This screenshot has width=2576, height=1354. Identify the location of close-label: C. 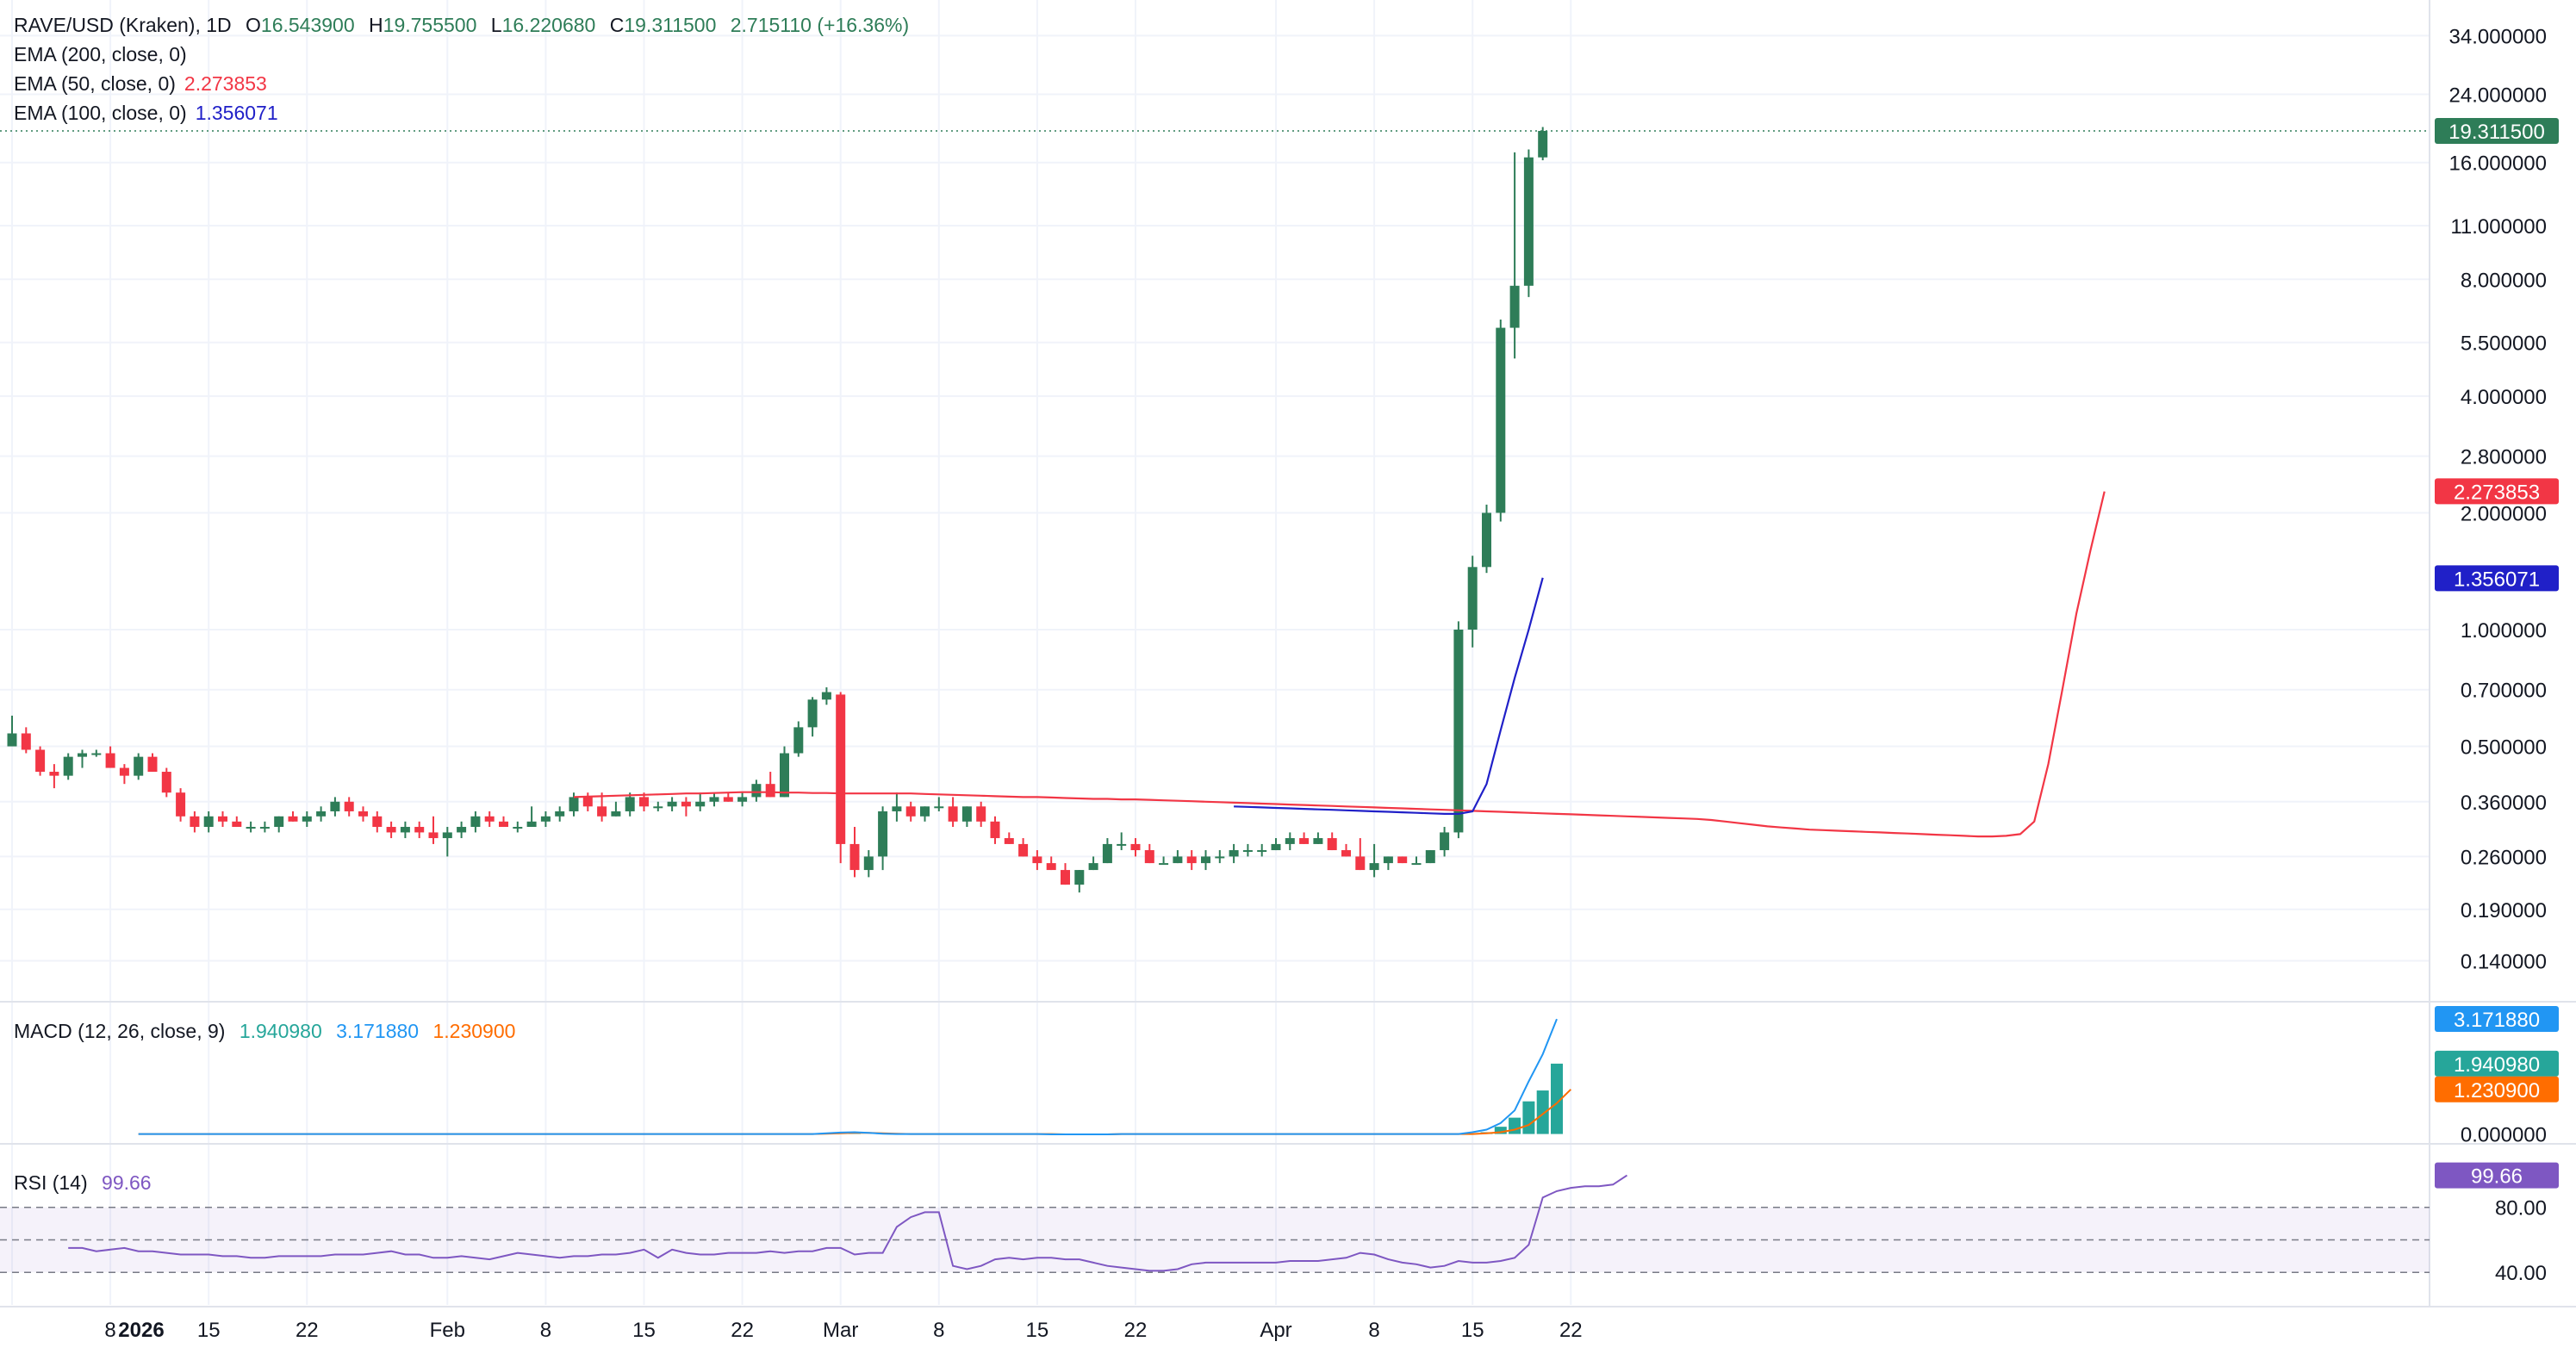
(617, 25).